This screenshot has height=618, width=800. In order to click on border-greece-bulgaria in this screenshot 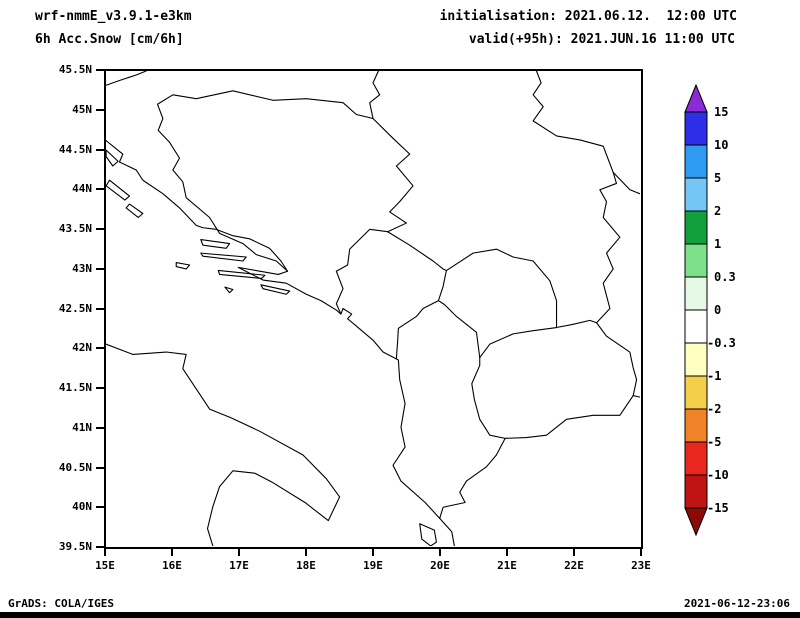, I will do `click(636, 396)`.